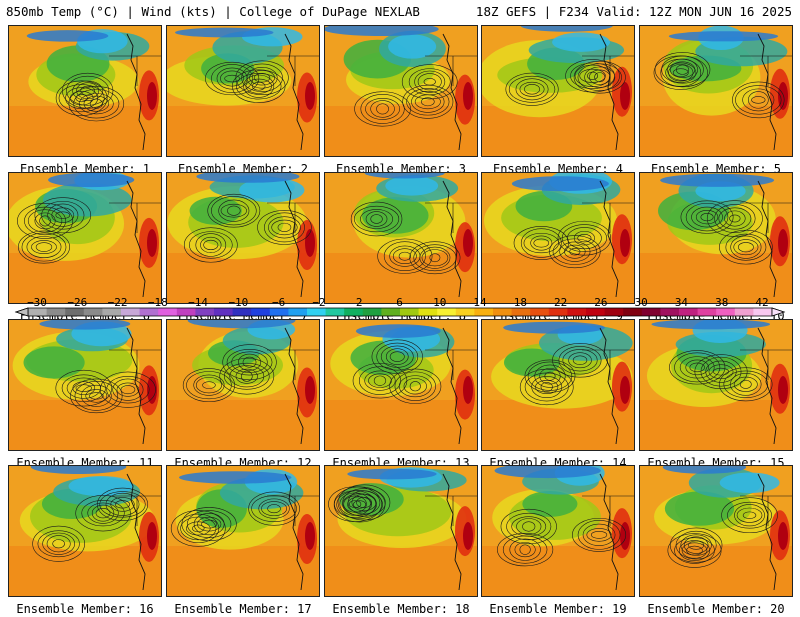 The width and height of the screenshot is (800, 617). I want to click on colorbar-tick-label: 2, so click(359, 302).